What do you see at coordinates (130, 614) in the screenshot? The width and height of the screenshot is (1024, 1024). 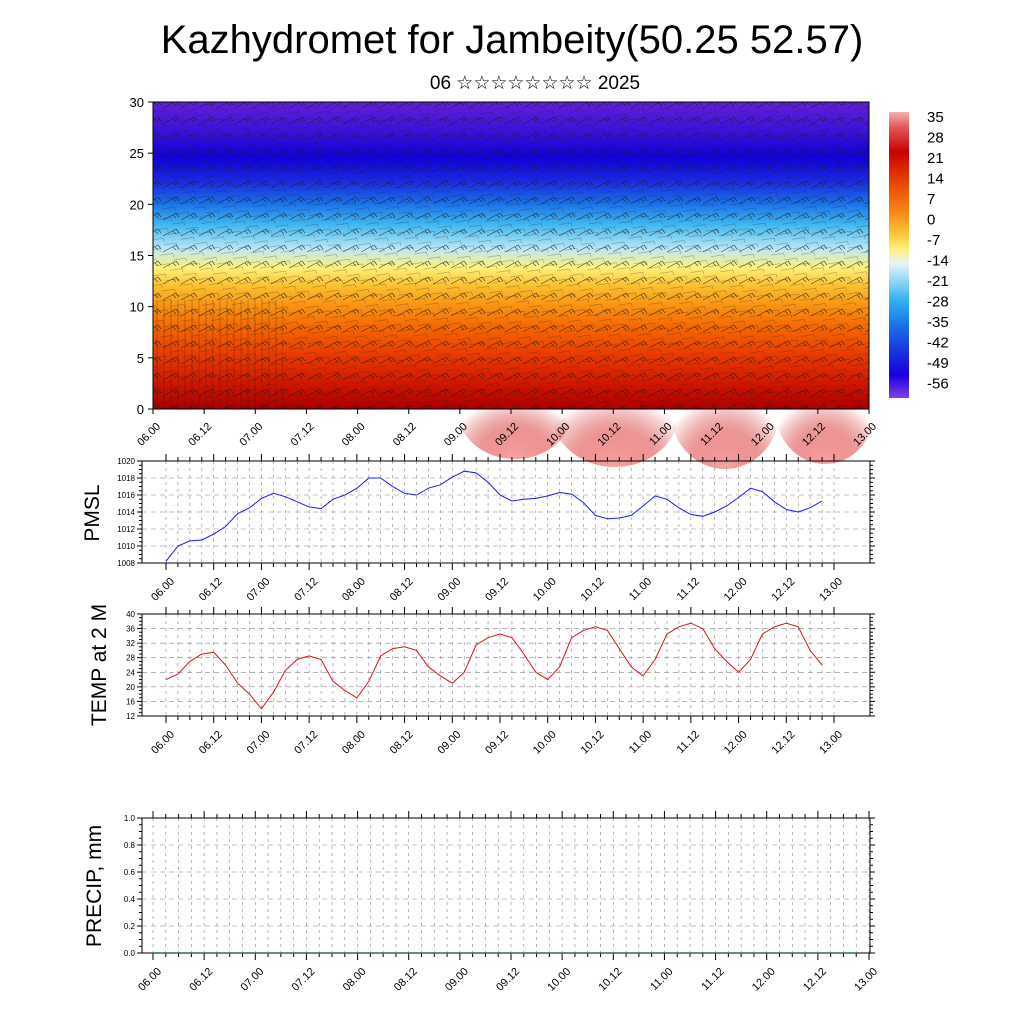 I see `y-tick-label: 40` at bounding box center [130, 614].